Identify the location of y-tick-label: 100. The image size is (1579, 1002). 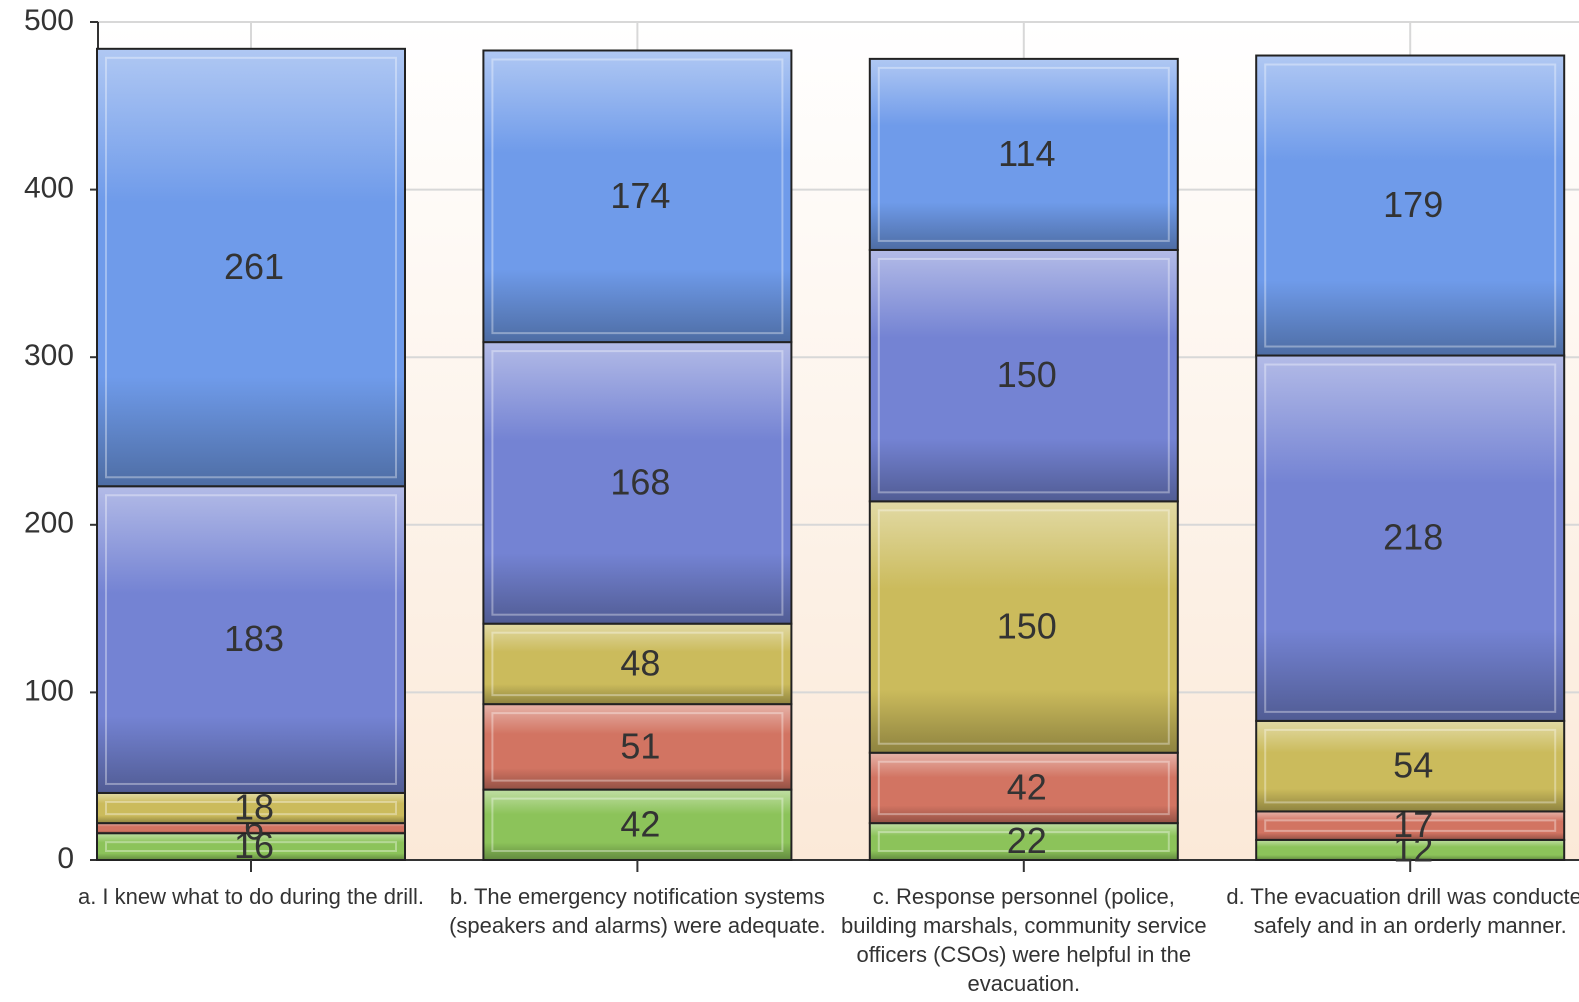
(49, 690).